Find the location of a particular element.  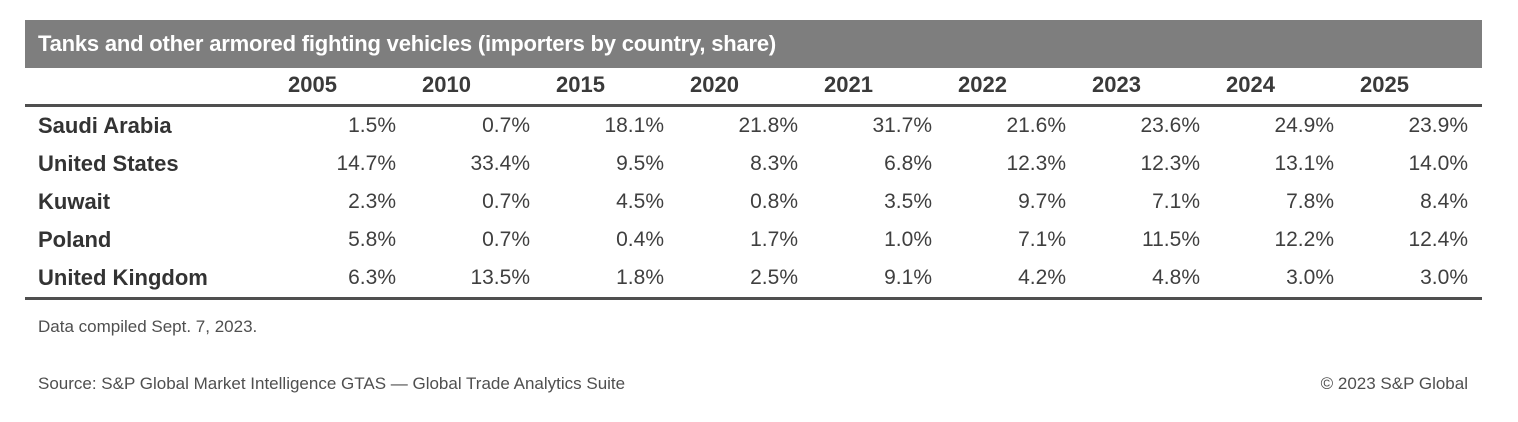

year-header-2024: 2024 is located at coordinates (1281, 87).